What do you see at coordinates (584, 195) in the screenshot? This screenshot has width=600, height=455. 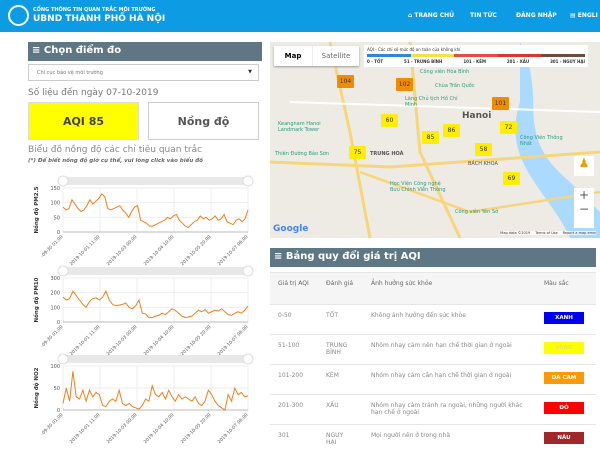 I see `zoom-in-button: +` at bounding box center [584, 195].